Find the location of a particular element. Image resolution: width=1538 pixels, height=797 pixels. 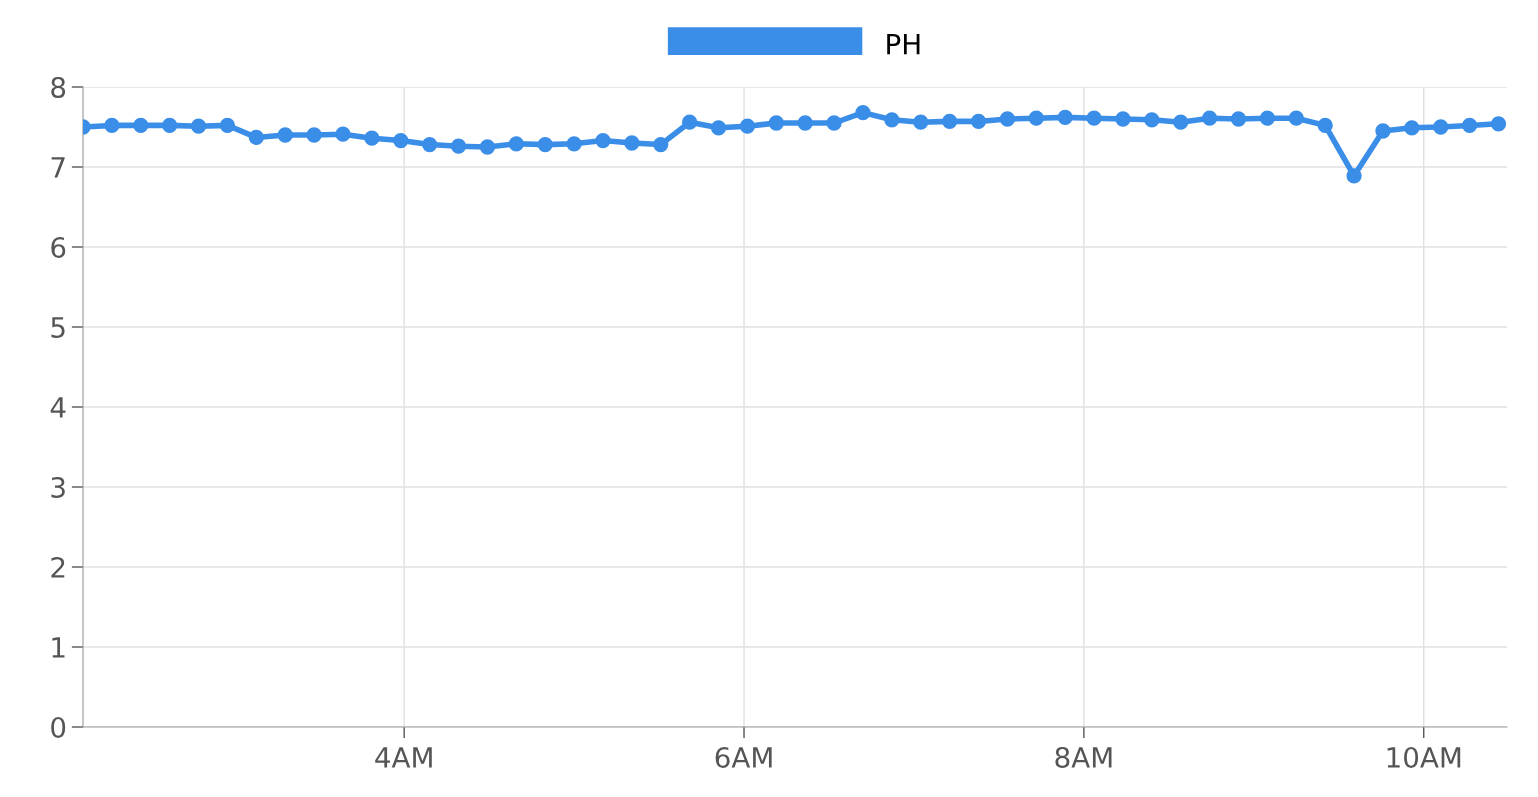

x-tick-label: 8AM is located at coordinates (1083, 757).